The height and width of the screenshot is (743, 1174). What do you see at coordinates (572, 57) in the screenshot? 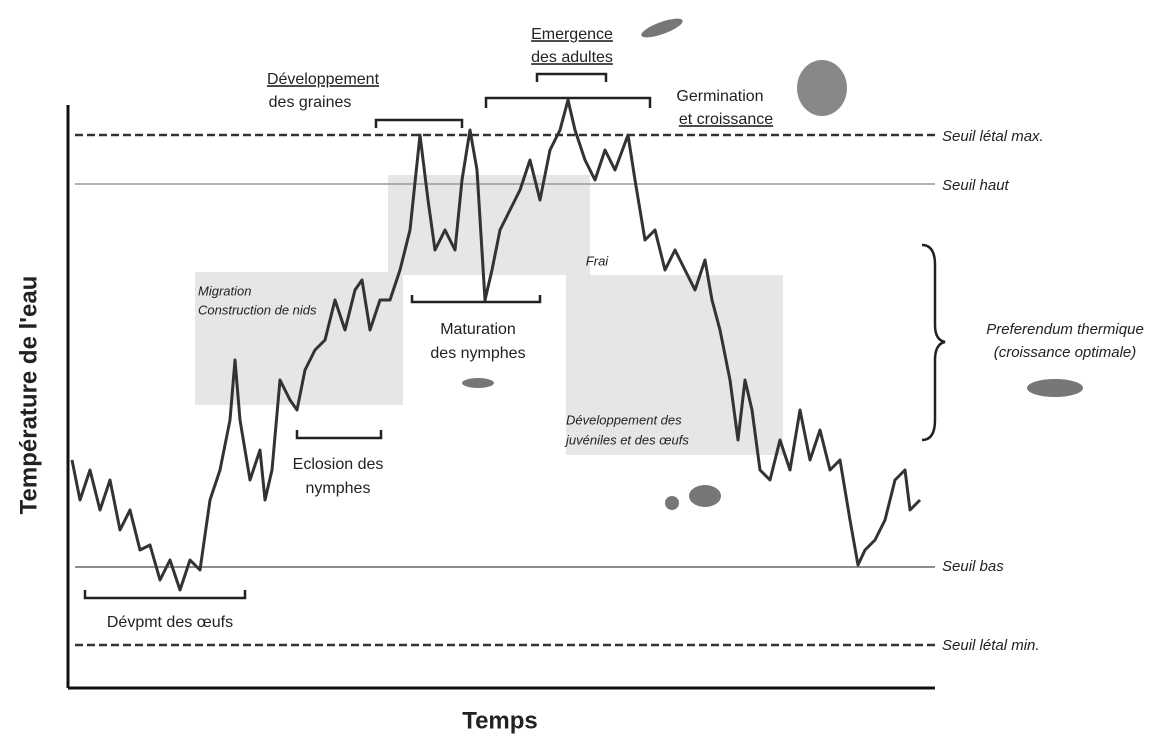
I see `annotation: des adultes` at bounding box center [572, 57].